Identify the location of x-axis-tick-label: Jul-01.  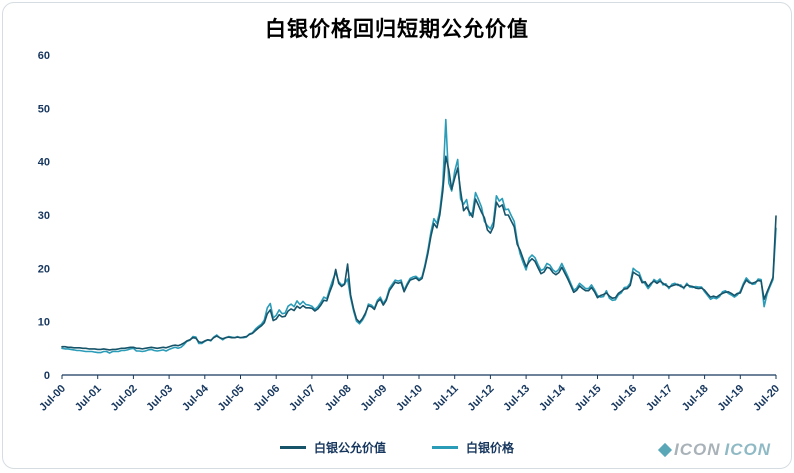
(88, 398).